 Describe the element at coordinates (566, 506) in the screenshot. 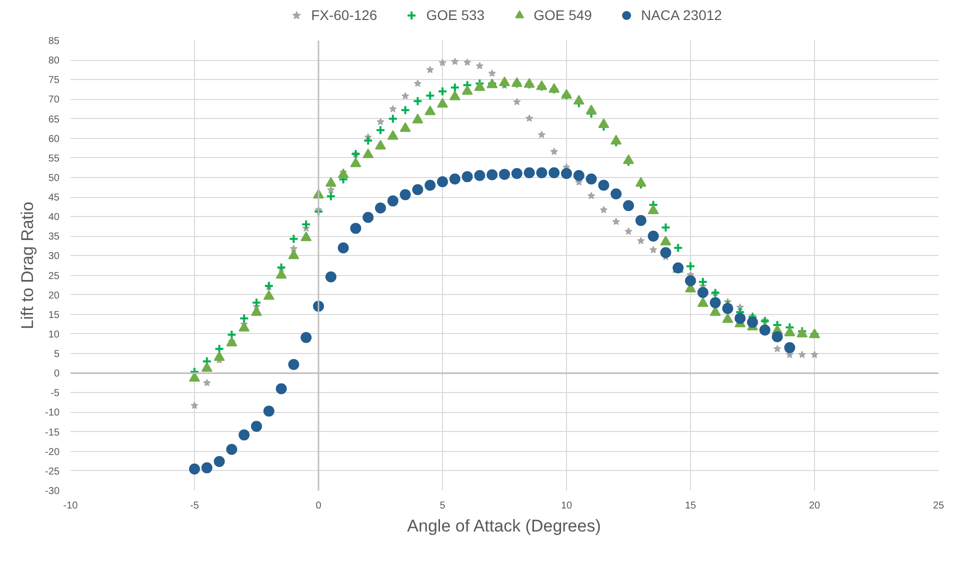

I see `x-tick-label: 10` at that location.